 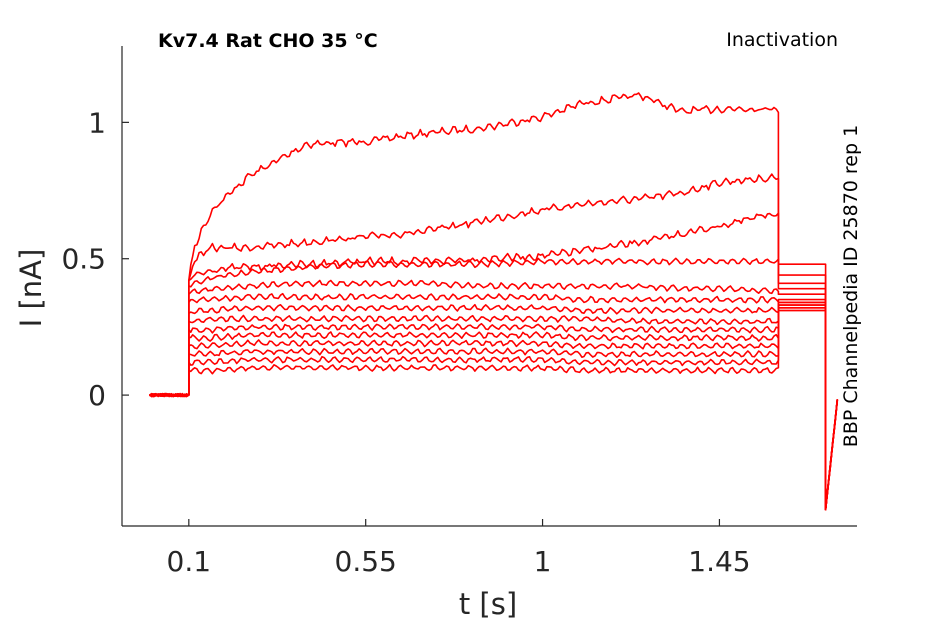 I want to click on x-tick-label: 0.55, so click(x=366, y=561).